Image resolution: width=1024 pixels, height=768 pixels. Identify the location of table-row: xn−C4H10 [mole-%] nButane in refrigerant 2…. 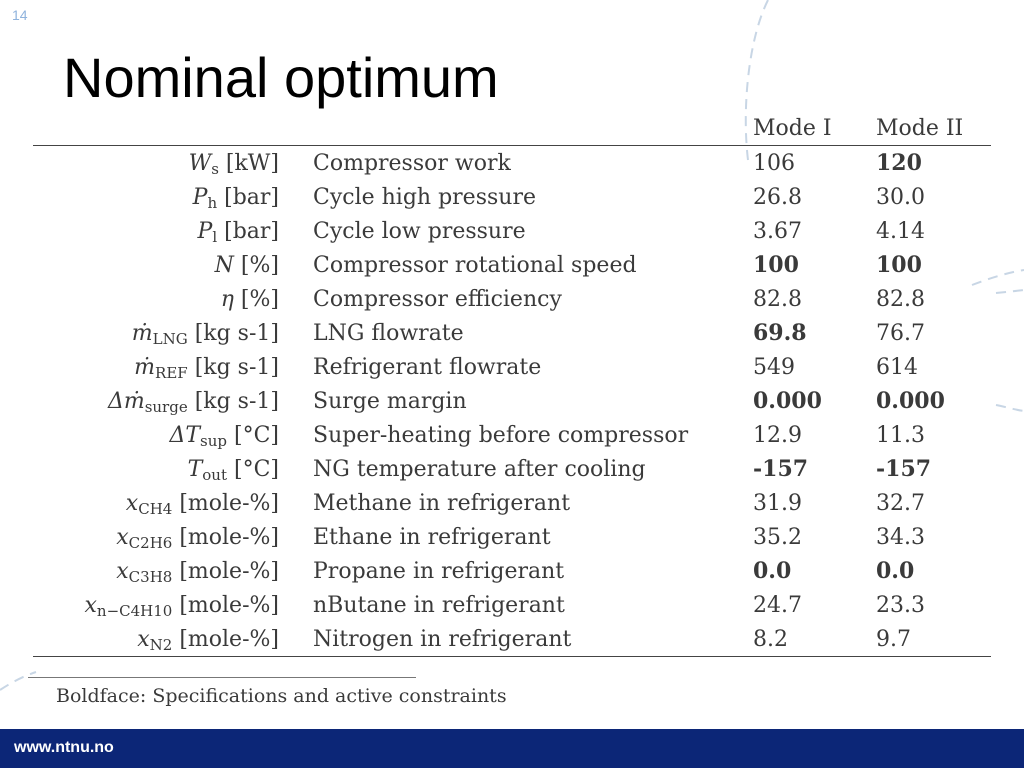
(512, 605).